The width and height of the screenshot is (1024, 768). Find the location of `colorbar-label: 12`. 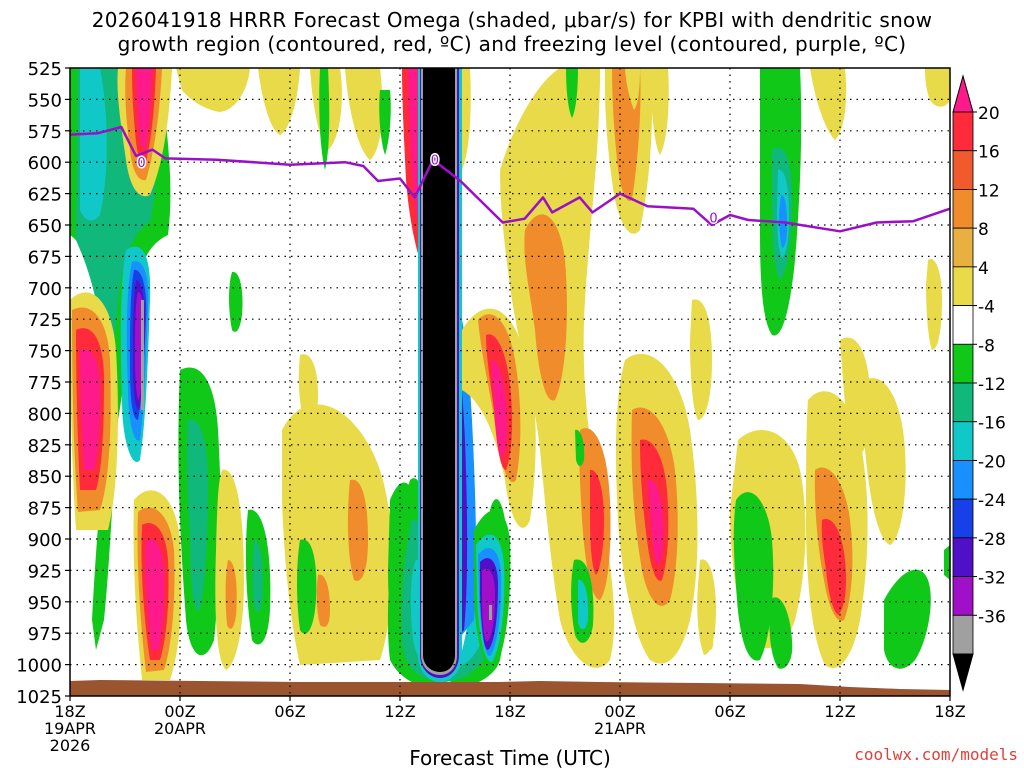

colorbar-label: 12 is located at coordinates (989, 191).